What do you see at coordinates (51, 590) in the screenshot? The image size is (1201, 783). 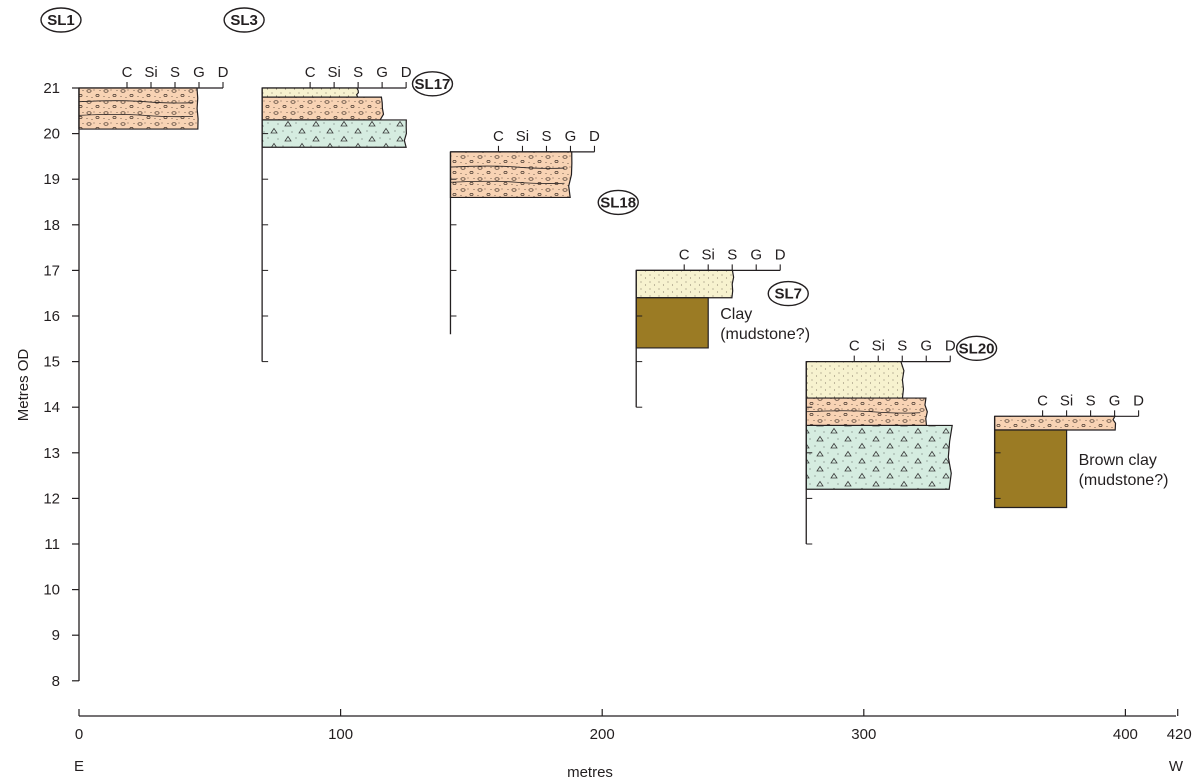 I see `y-tick-label: 10` at bounding box center [51, 590].